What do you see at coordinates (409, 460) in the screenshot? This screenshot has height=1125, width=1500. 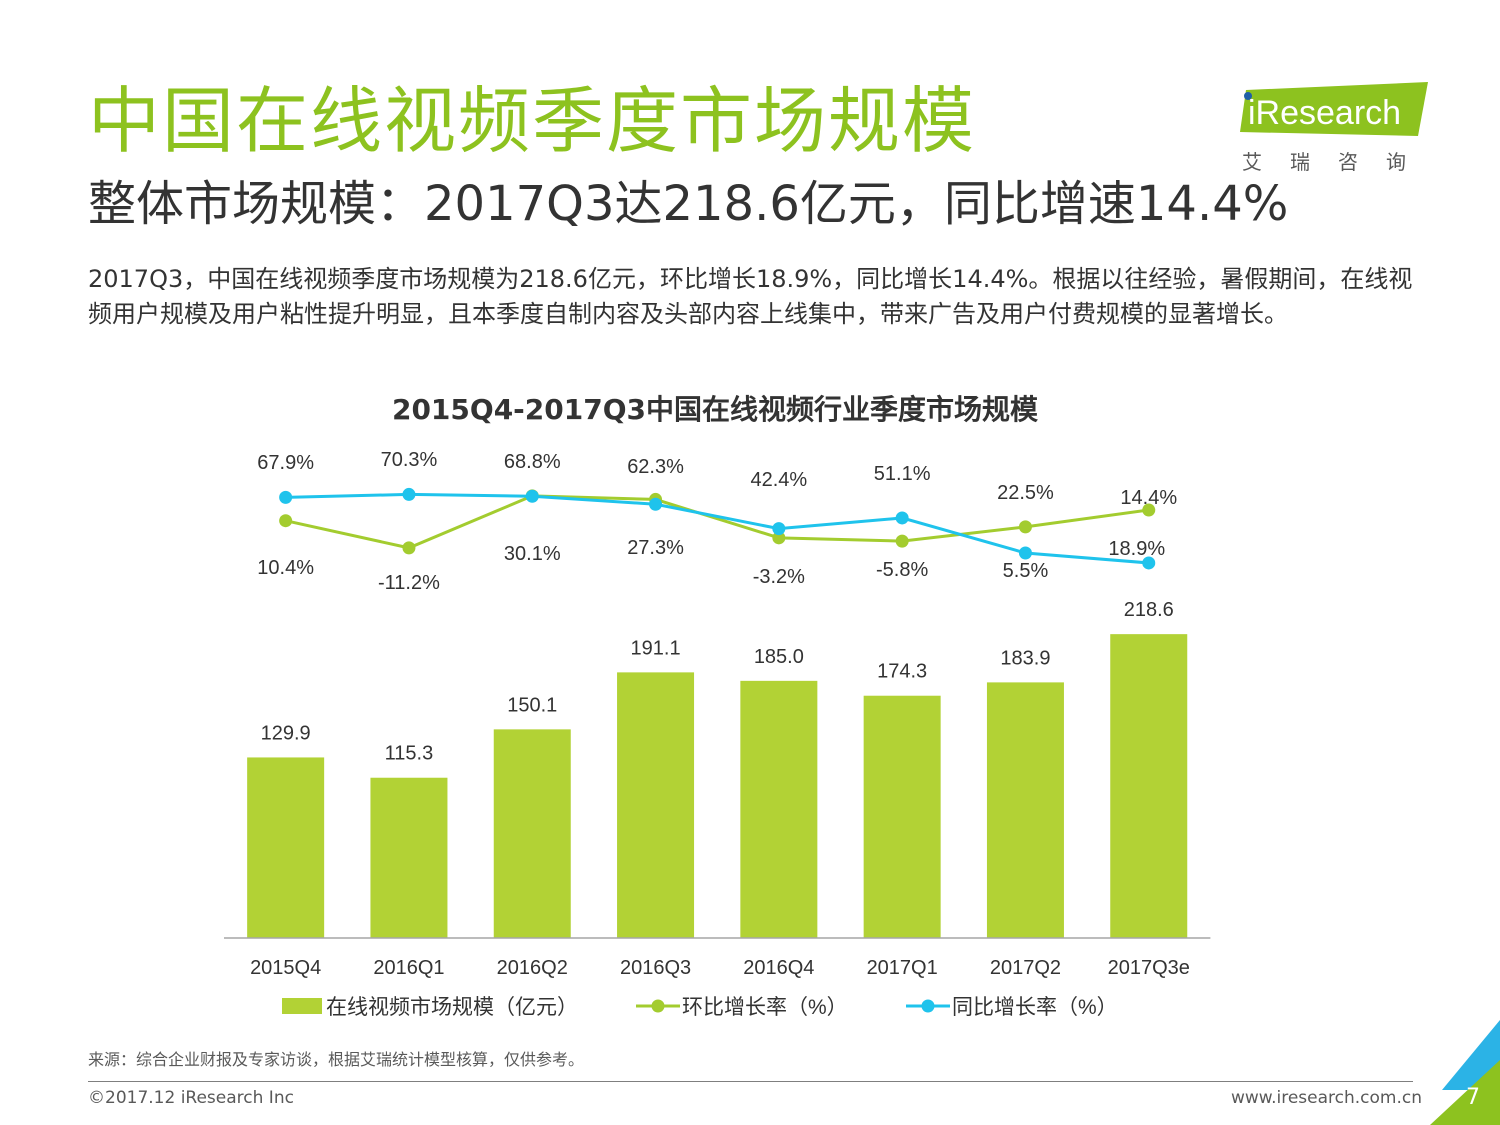 I see `yoy-value-label: 70.3%` at bounding box center [409, 460].